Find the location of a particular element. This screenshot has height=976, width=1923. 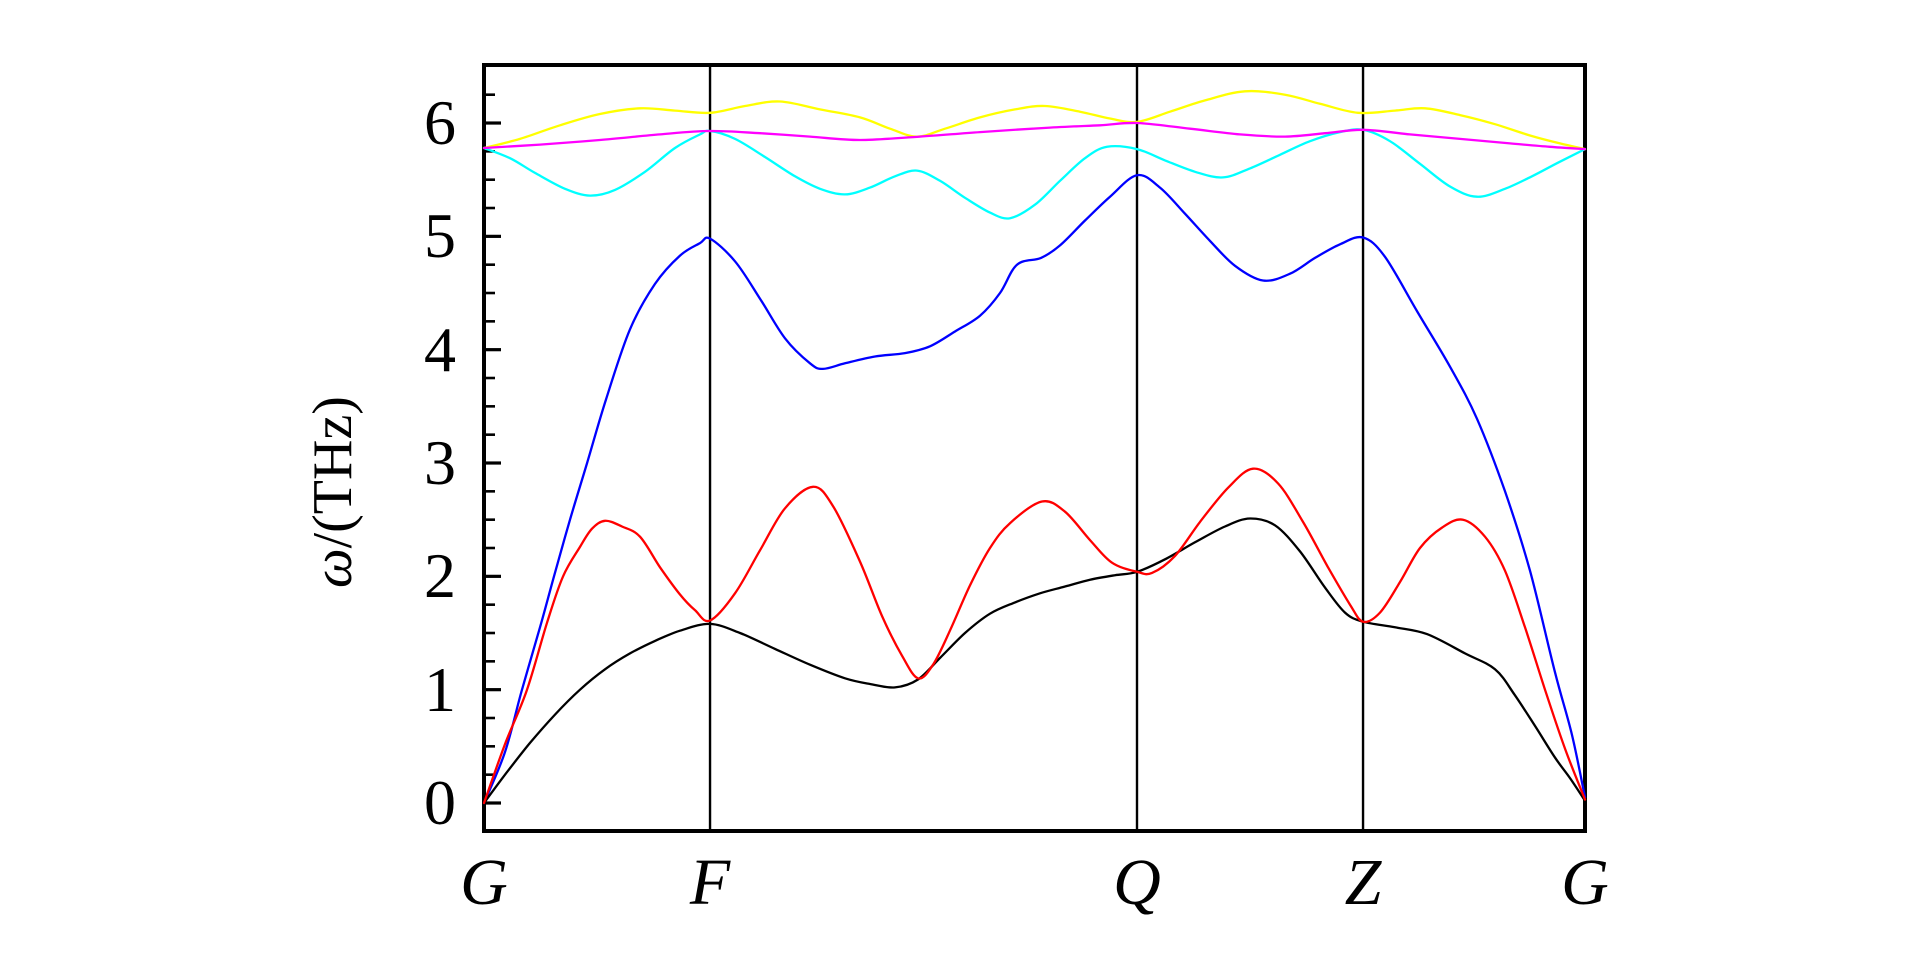

x-symmetry-label-4-g: G is located at coordinates (1585, 882).